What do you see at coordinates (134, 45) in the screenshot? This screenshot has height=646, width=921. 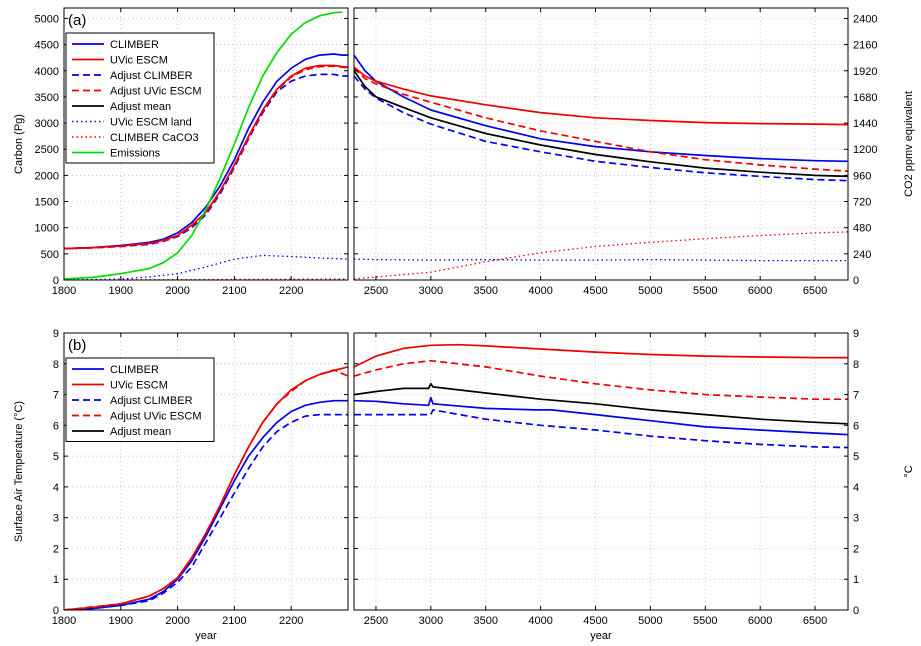 I see `legend-entry: CLIMBER` at bounding box center [134, 45].